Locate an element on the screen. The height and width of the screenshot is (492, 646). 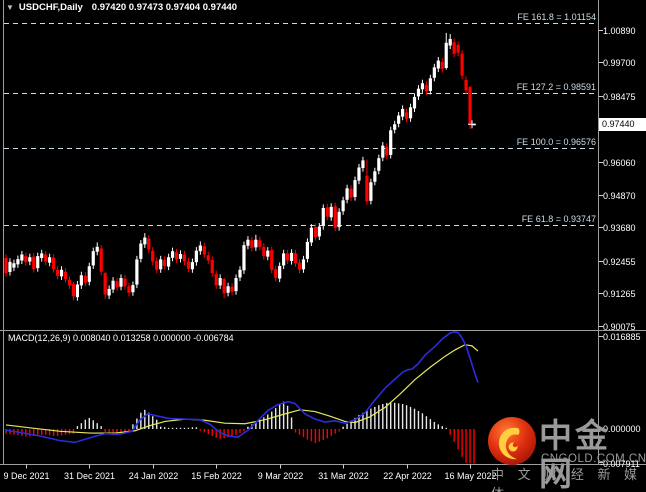
price-scale is located at coordinates (601, 246).